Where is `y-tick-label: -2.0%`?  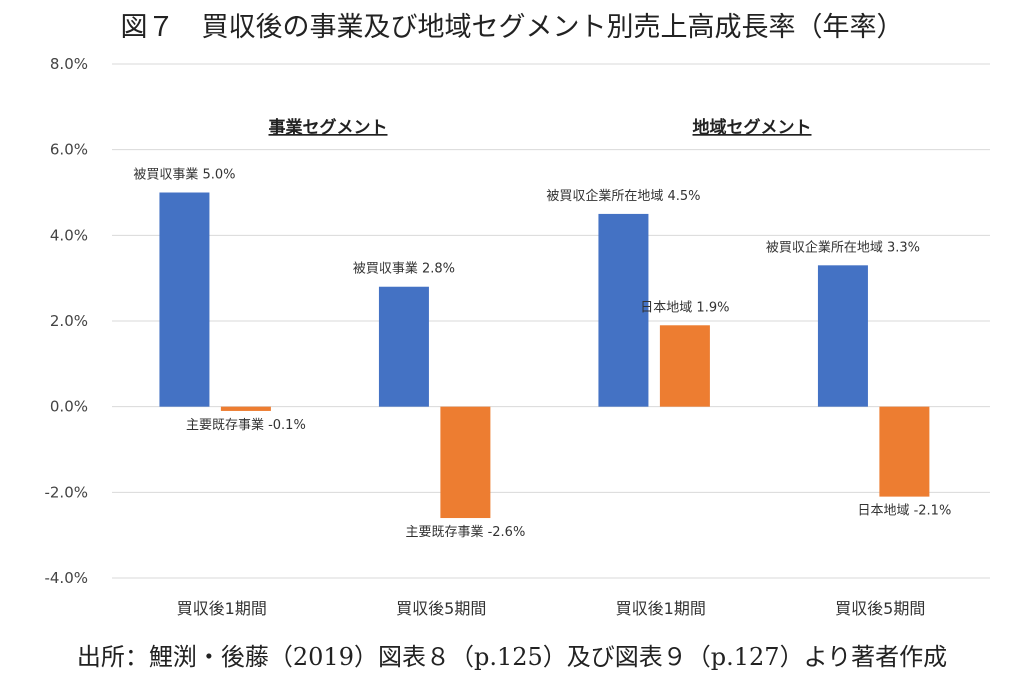 y-tick-label: -2.0% is located at coordinates (66, 492).